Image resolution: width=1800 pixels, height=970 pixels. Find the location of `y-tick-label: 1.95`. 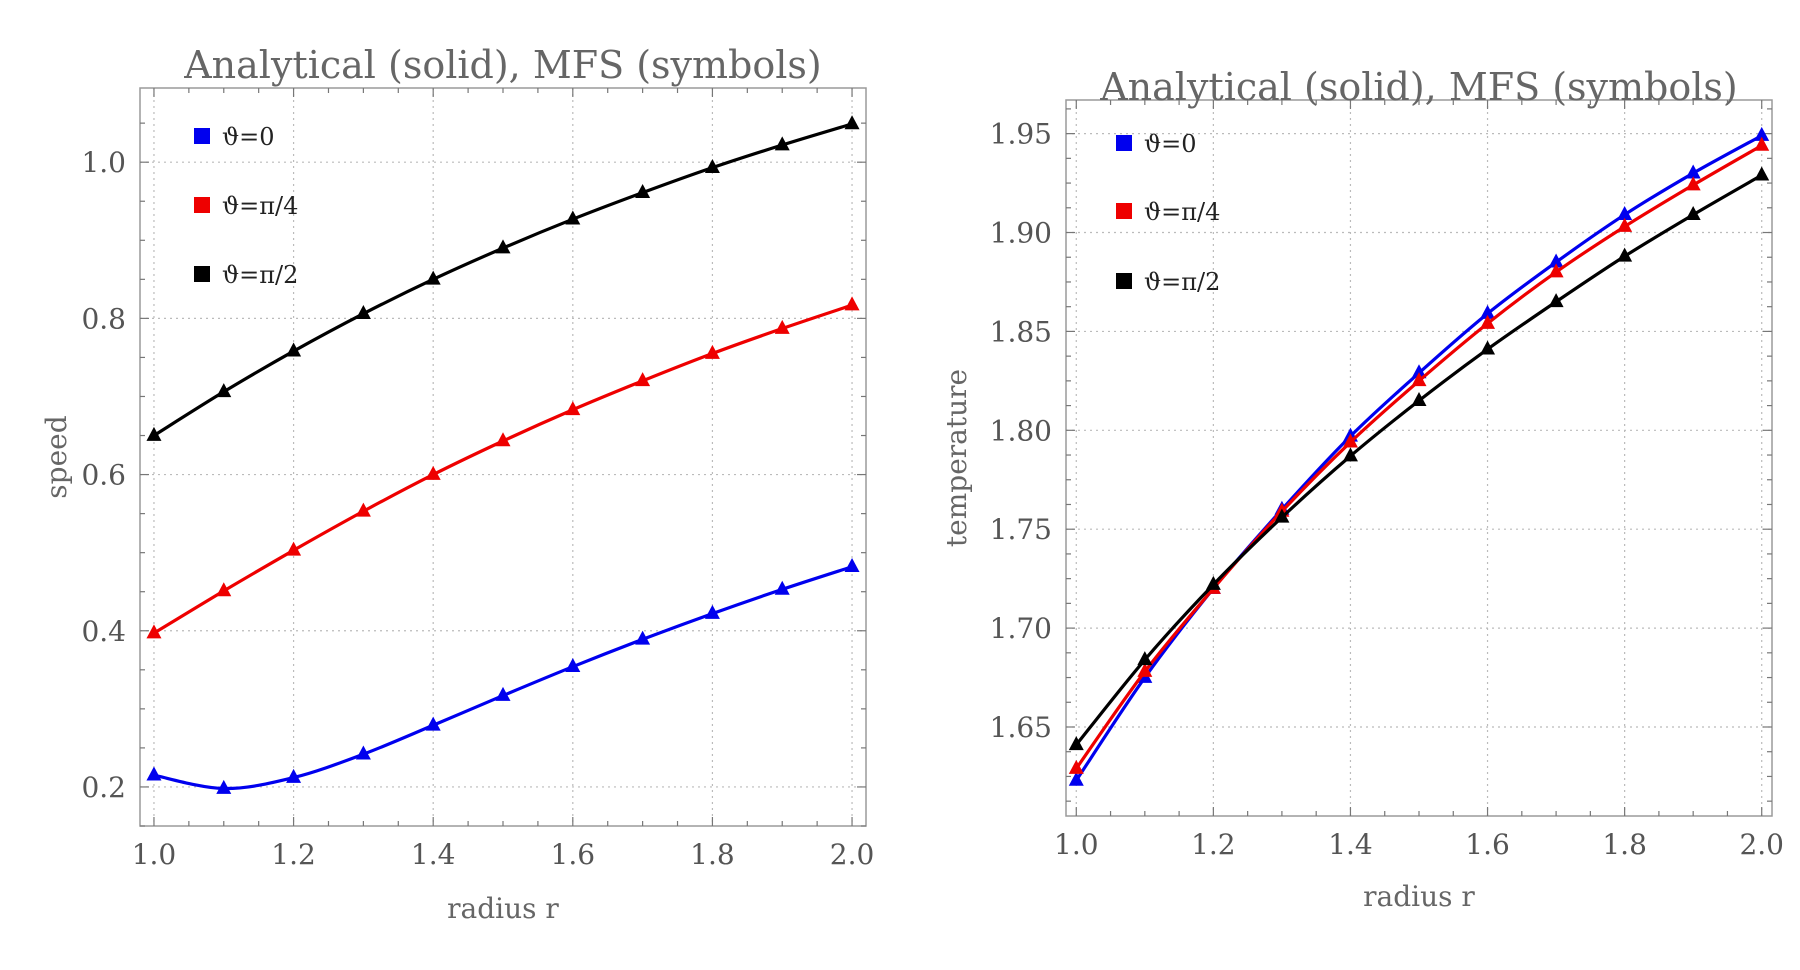

y-tick-label: 1.95 is located at coordinates (1021, 134).